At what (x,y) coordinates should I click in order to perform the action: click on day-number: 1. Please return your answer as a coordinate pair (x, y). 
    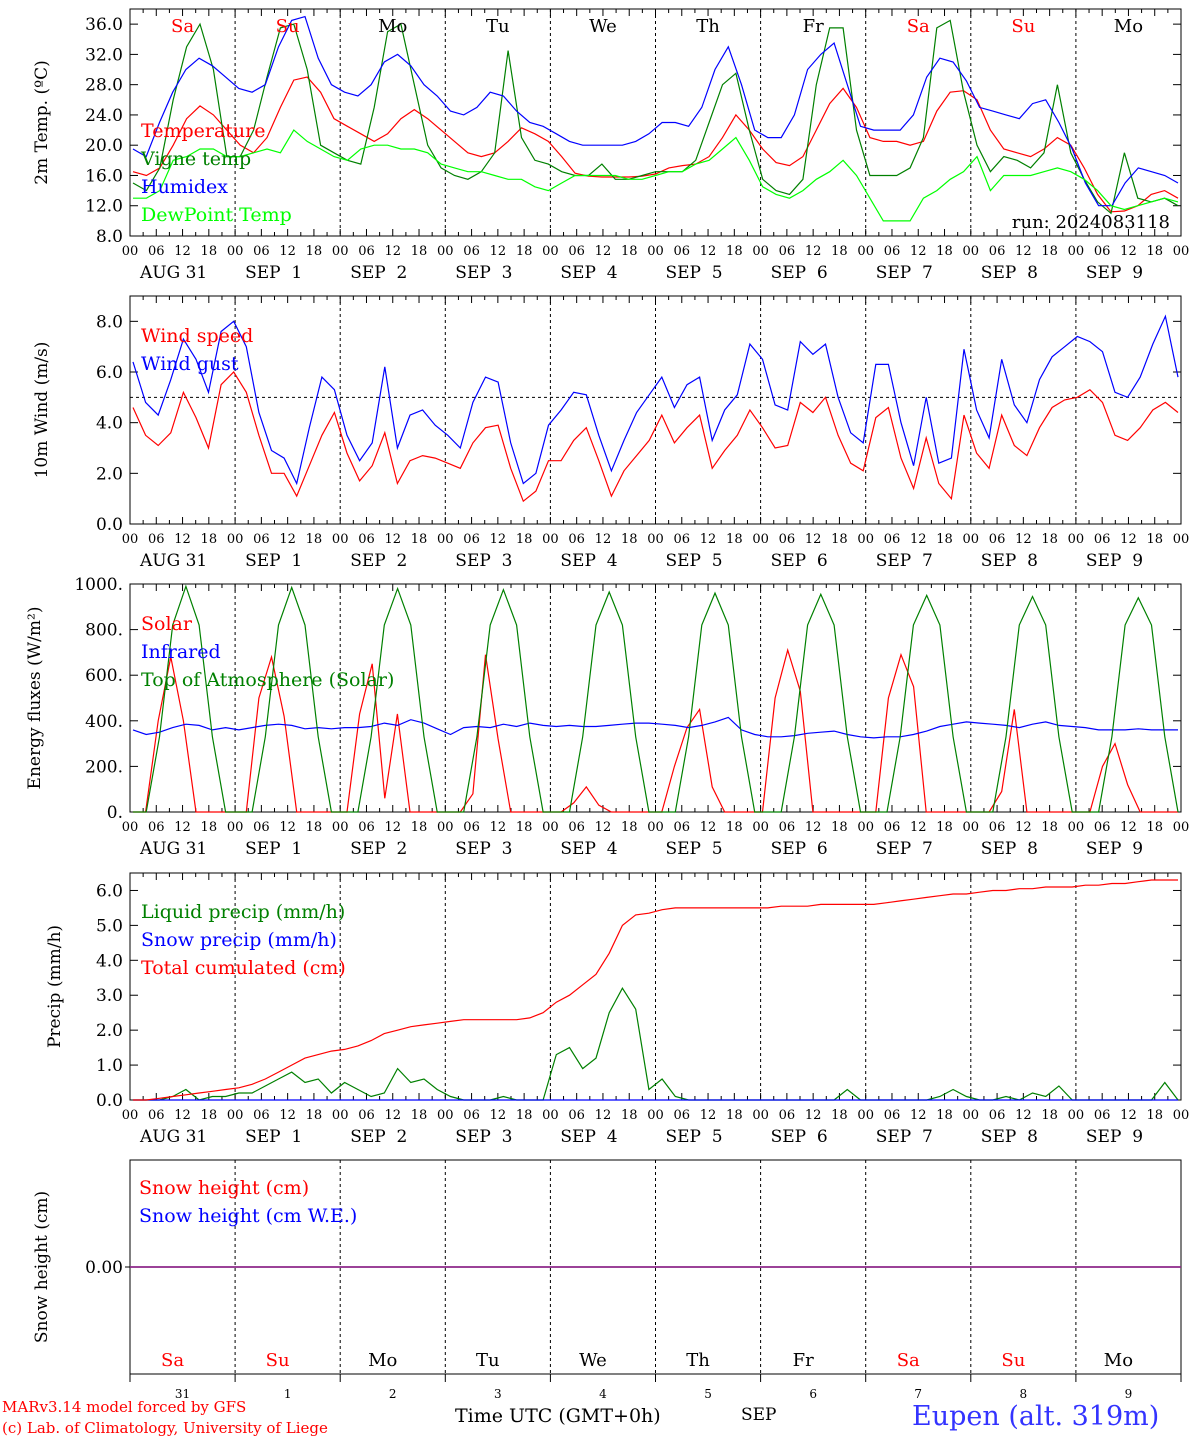
    Looking at the image, I should click on (288, 1394).